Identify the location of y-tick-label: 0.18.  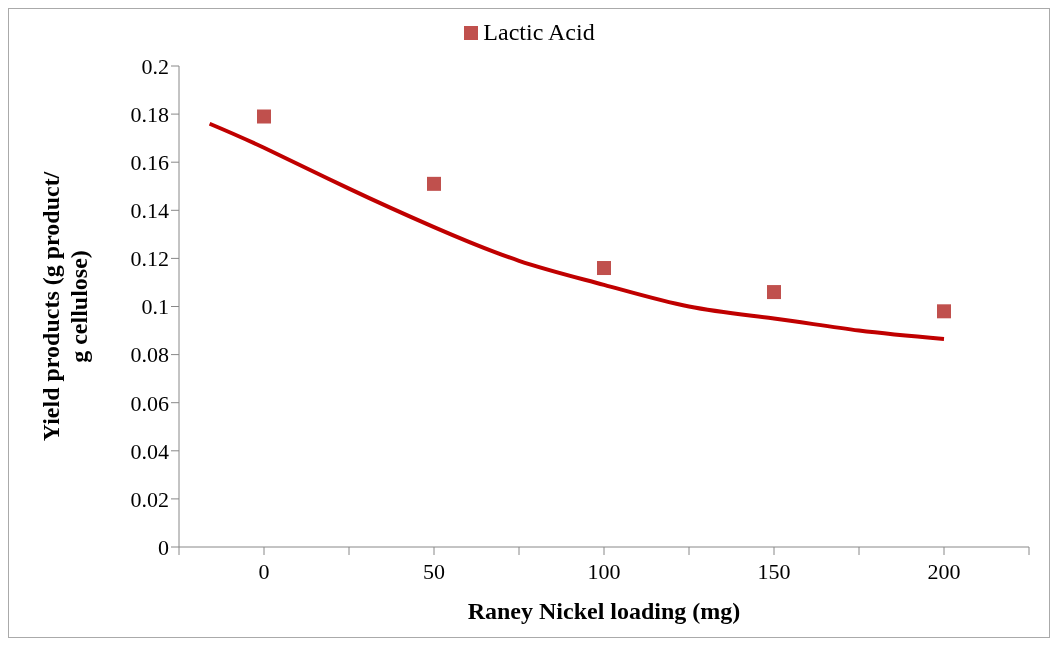
(149, 114).